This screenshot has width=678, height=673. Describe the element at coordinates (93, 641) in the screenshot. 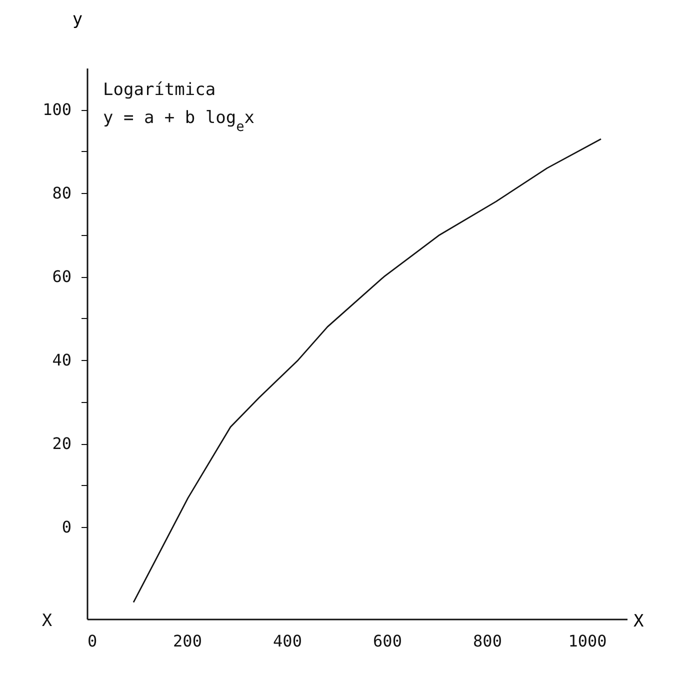

I see `x-tick-label: 0` at that location.